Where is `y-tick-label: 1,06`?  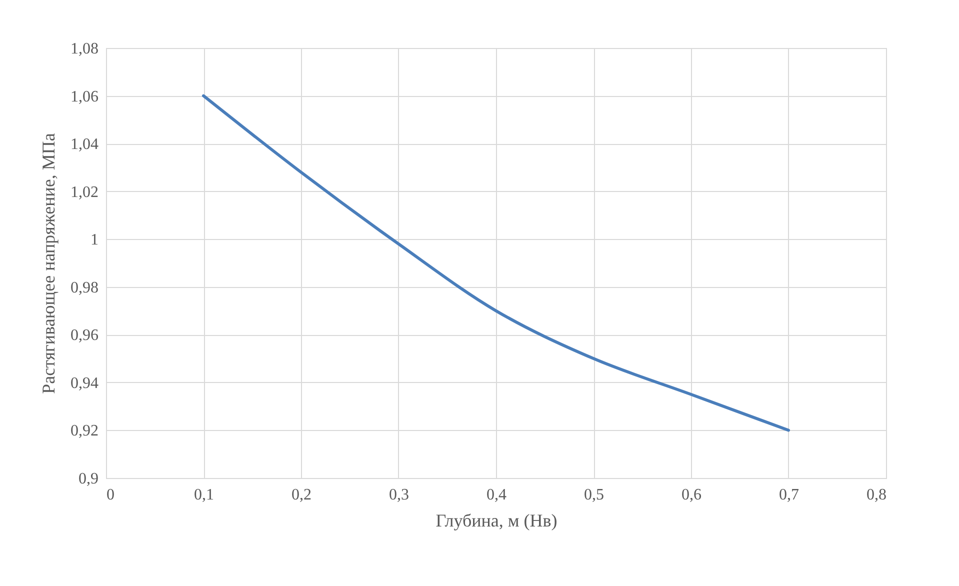 y-tick-label: 1,06 is located at coordinates (84, 97).